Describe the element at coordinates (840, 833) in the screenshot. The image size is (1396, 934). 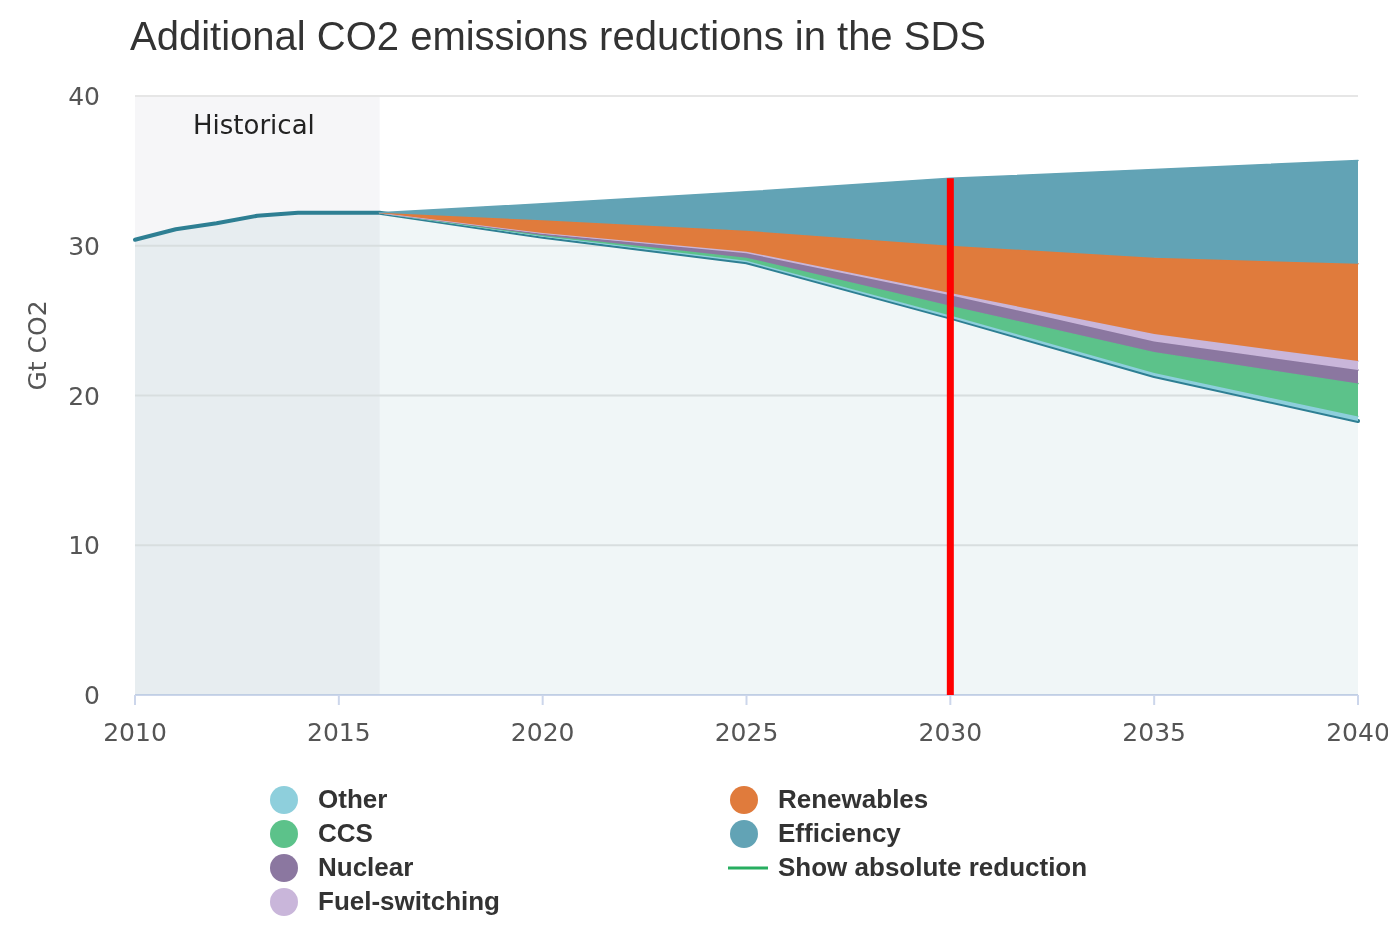
I see `legend-label: Efficiency` at that location.